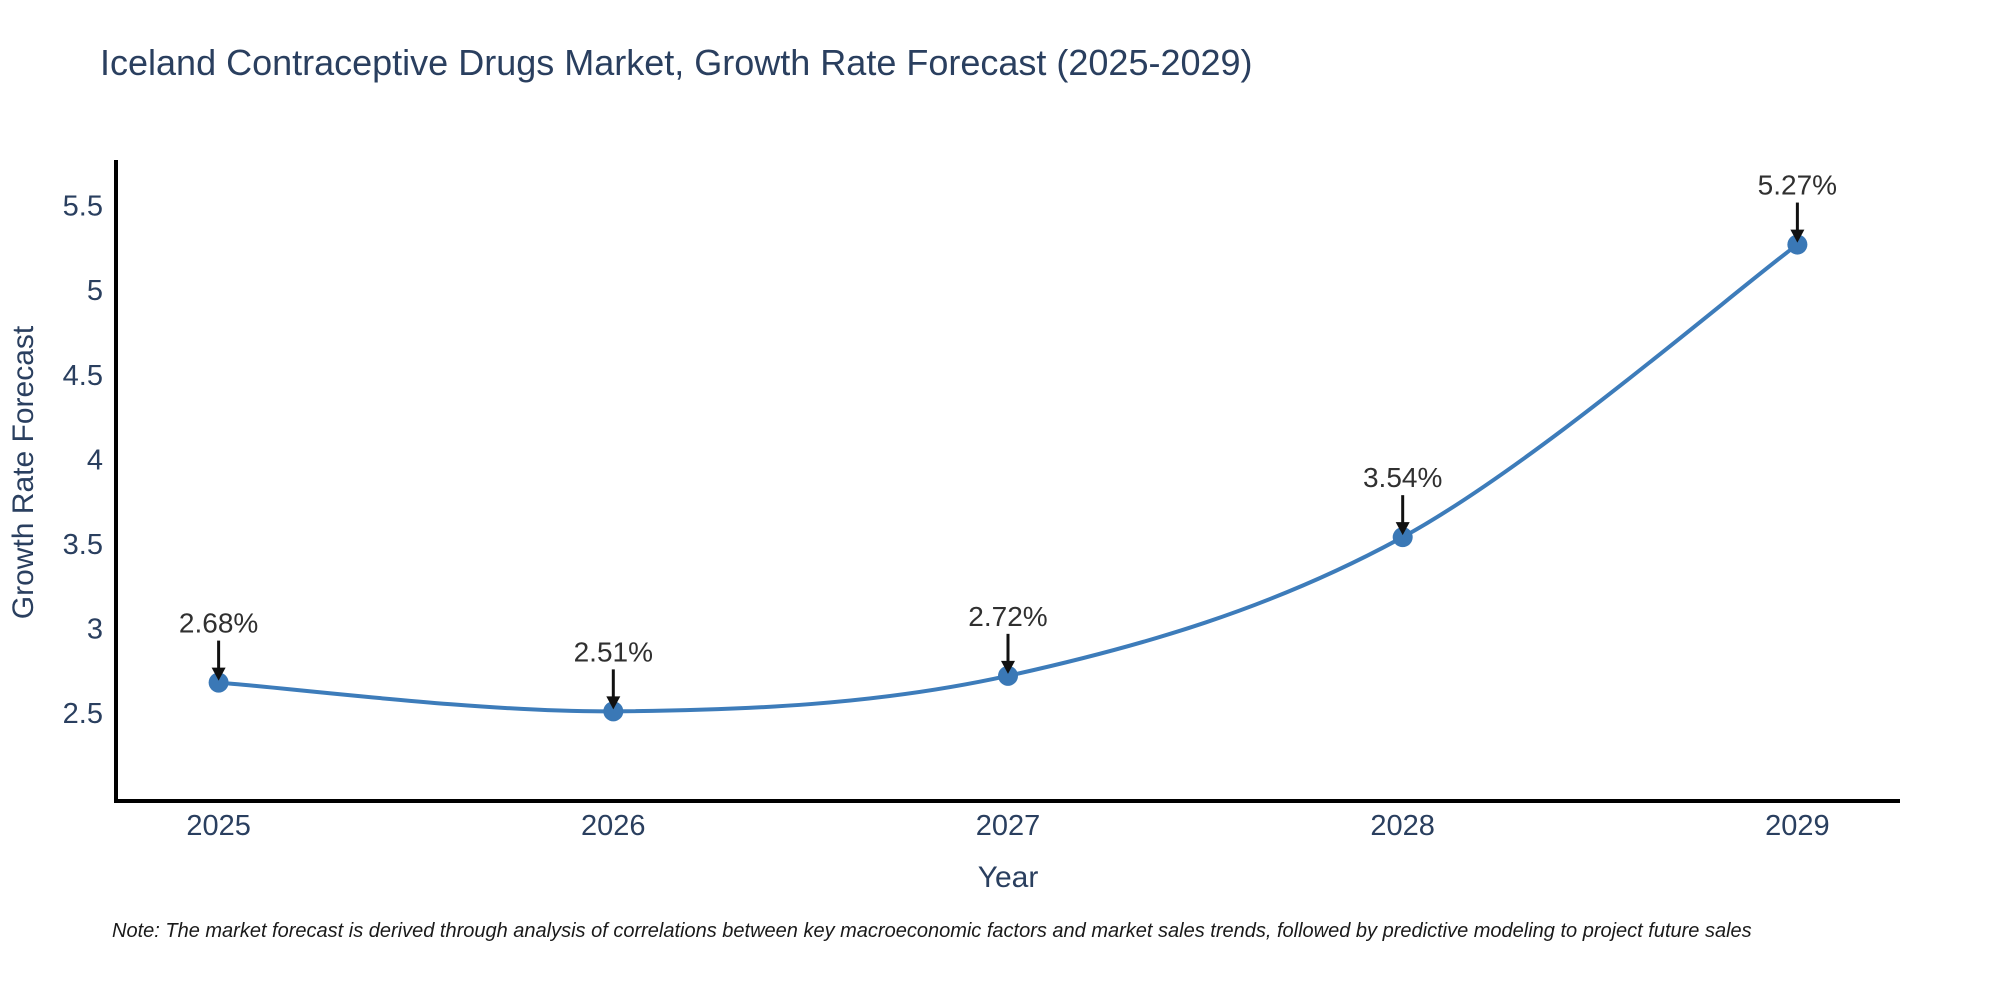 This screenshot has width=2000, height=1000. Describe the element at coordinates (613, 651) in the screenshot. I see `annotation-label: 2.51%` at that location.